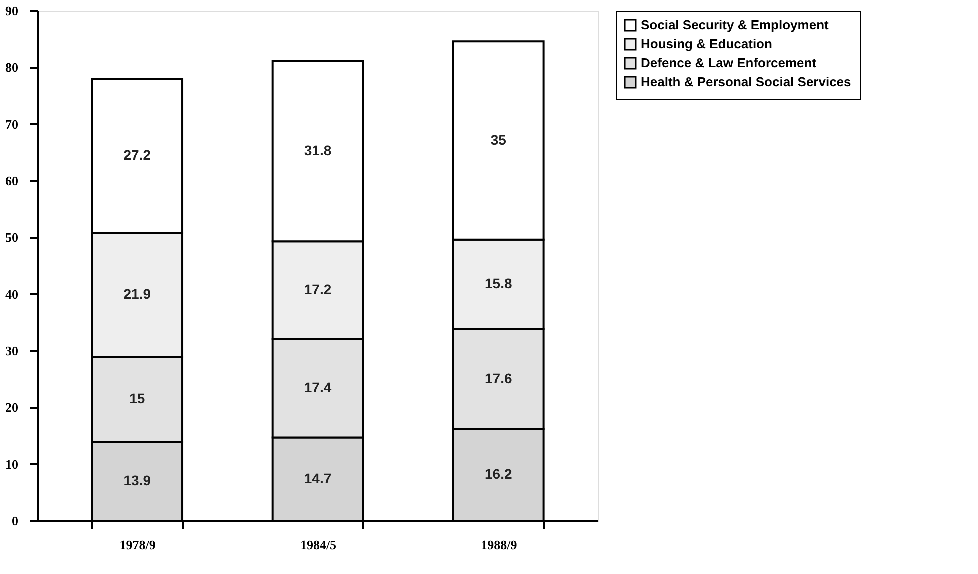 The height and width of the screenshot is (574, 978). I want to click on data-label: 13.9, so click(138, 480).